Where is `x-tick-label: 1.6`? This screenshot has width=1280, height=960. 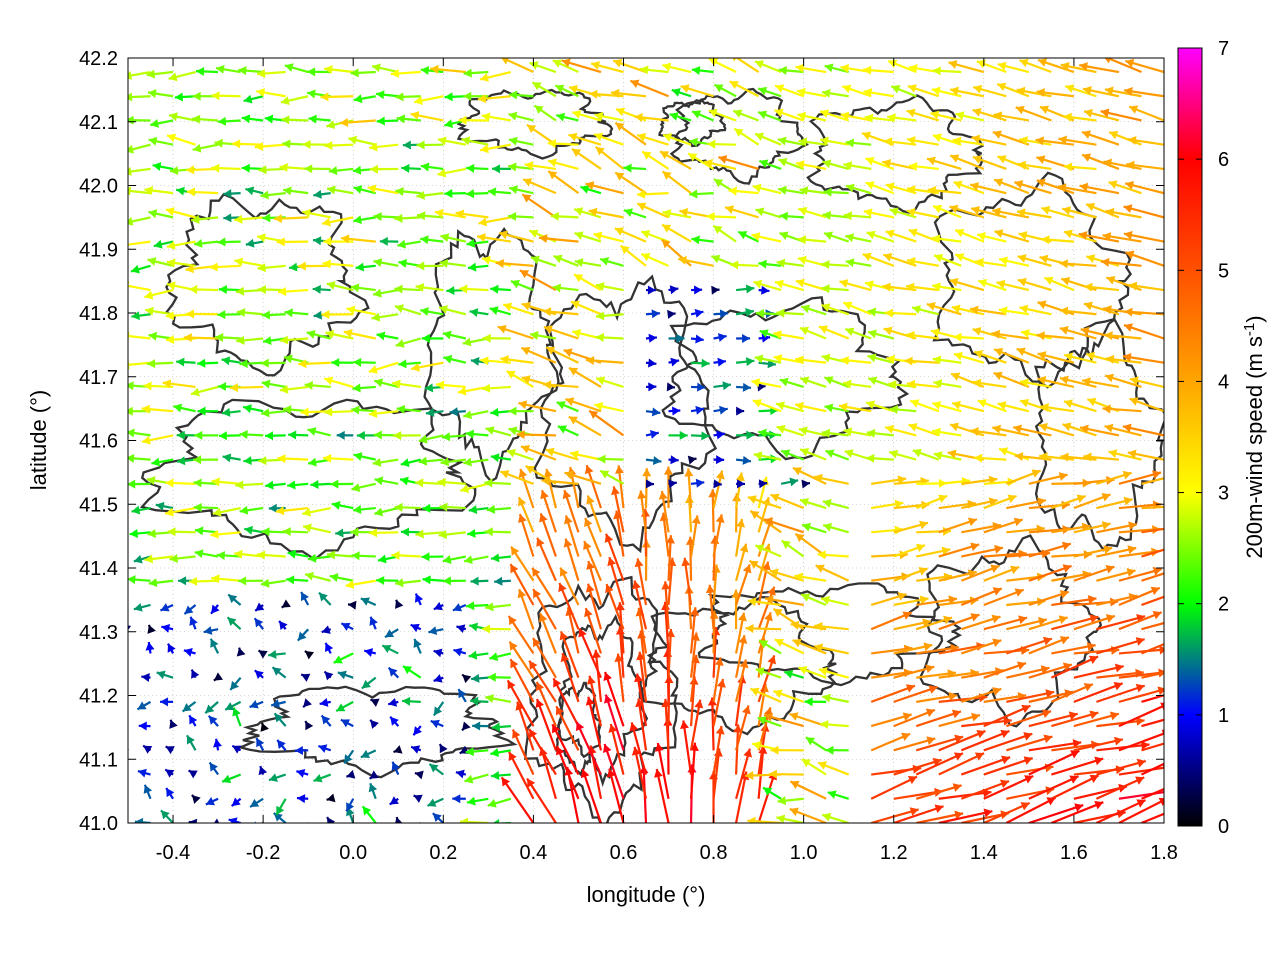 x-tick-label: 1.6 is located at coordinates (1074, 853).